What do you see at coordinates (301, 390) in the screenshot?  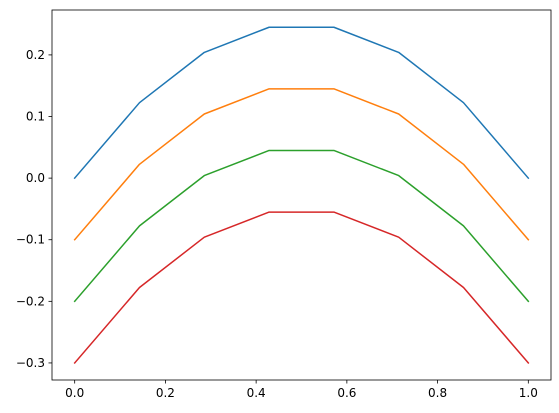 I see `x-axis: 0.0 0.2 0.4 0.6 0.8 1.0` at bounding box center [301, 390].